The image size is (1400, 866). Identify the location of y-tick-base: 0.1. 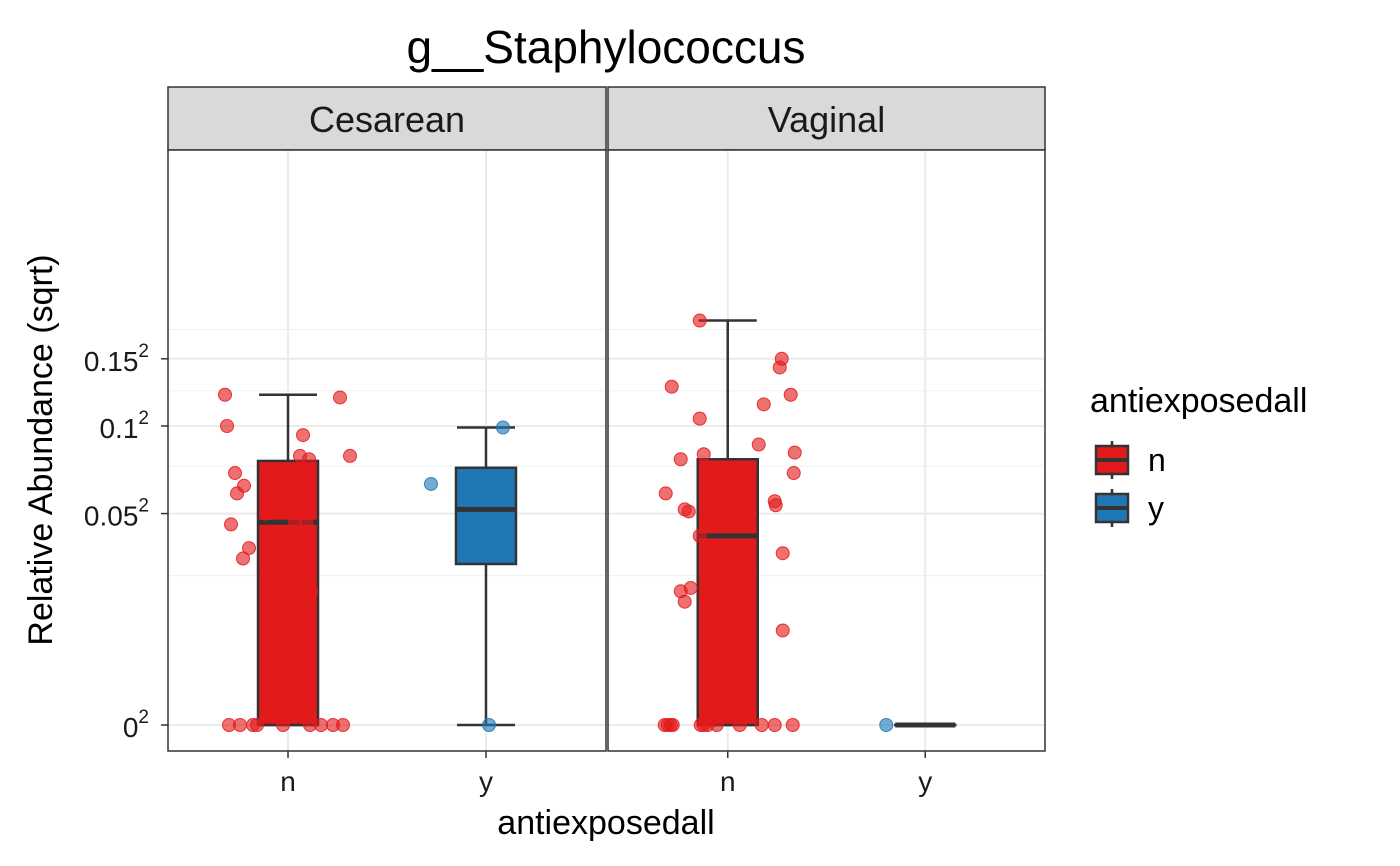
(118, 428).